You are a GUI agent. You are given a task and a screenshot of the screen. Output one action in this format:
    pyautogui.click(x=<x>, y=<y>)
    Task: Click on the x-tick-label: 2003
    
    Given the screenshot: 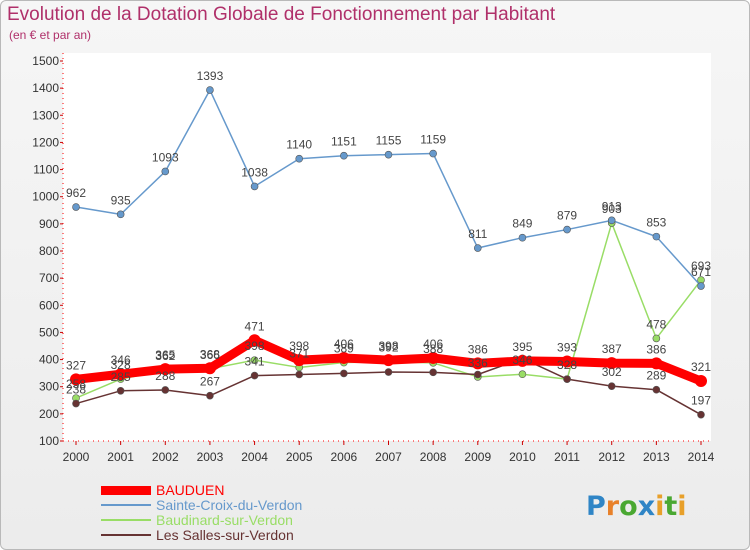 What is the action you would take?
    pyautogui.click(x=210, y=457)
    